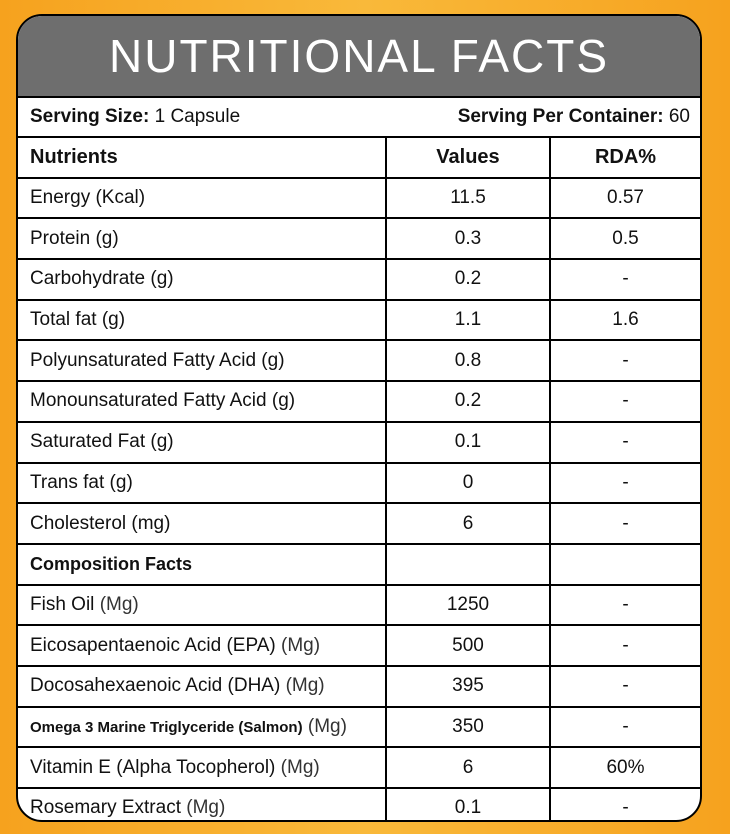  Describe the element at coordinates (468, 564) in the screenshot. I see `section-empty-value` at that location.